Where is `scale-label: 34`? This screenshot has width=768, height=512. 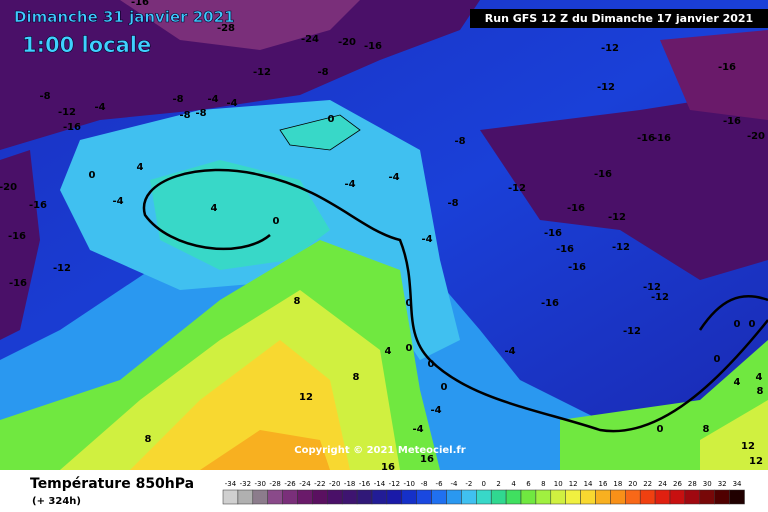 scale-label: 34 is located at coordinates (737, 484).